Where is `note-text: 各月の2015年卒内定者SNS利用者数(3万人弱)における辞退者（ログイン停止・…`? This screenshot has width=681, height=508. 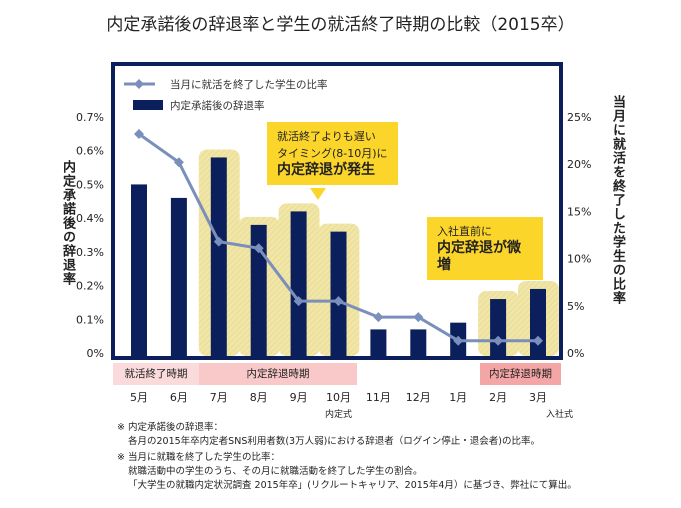 note-text: 各月の2015年卒内定者SNS利用者数(3万人弱)における辞退者（ログイン停止・… is located at coordinates (334, 441).